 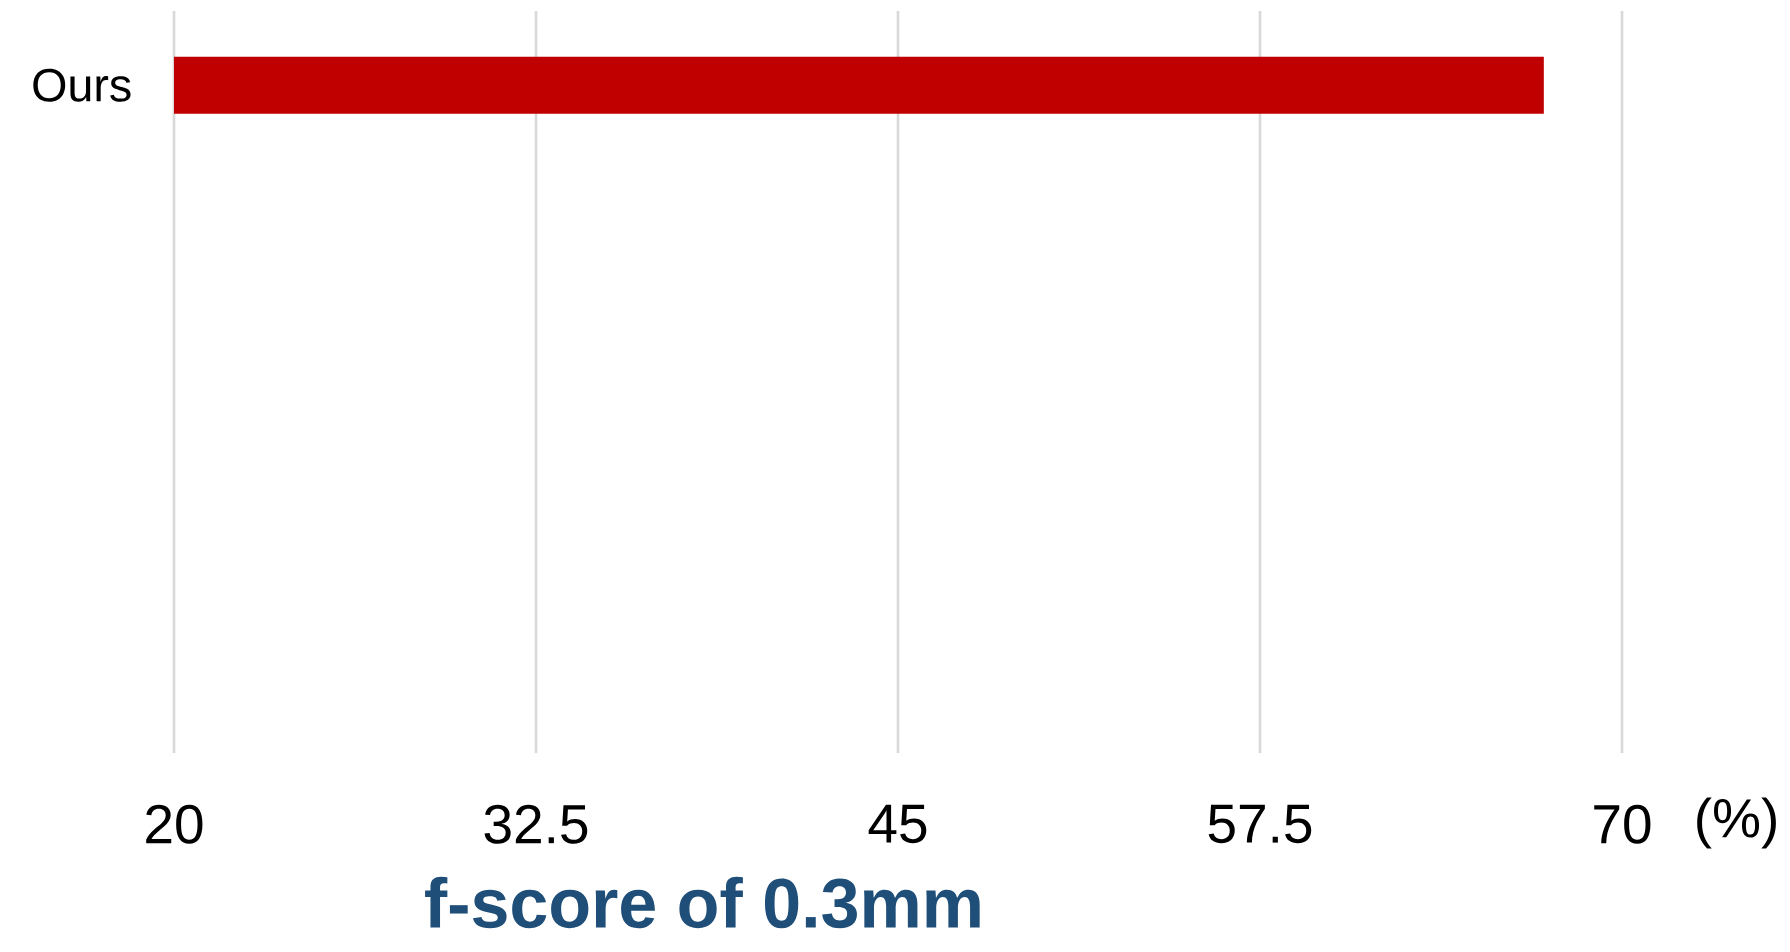 What do you see at coordinates (897, 824) in the screenshot?
I see `x-tick-label: 45` at bounding box center [897, 824].